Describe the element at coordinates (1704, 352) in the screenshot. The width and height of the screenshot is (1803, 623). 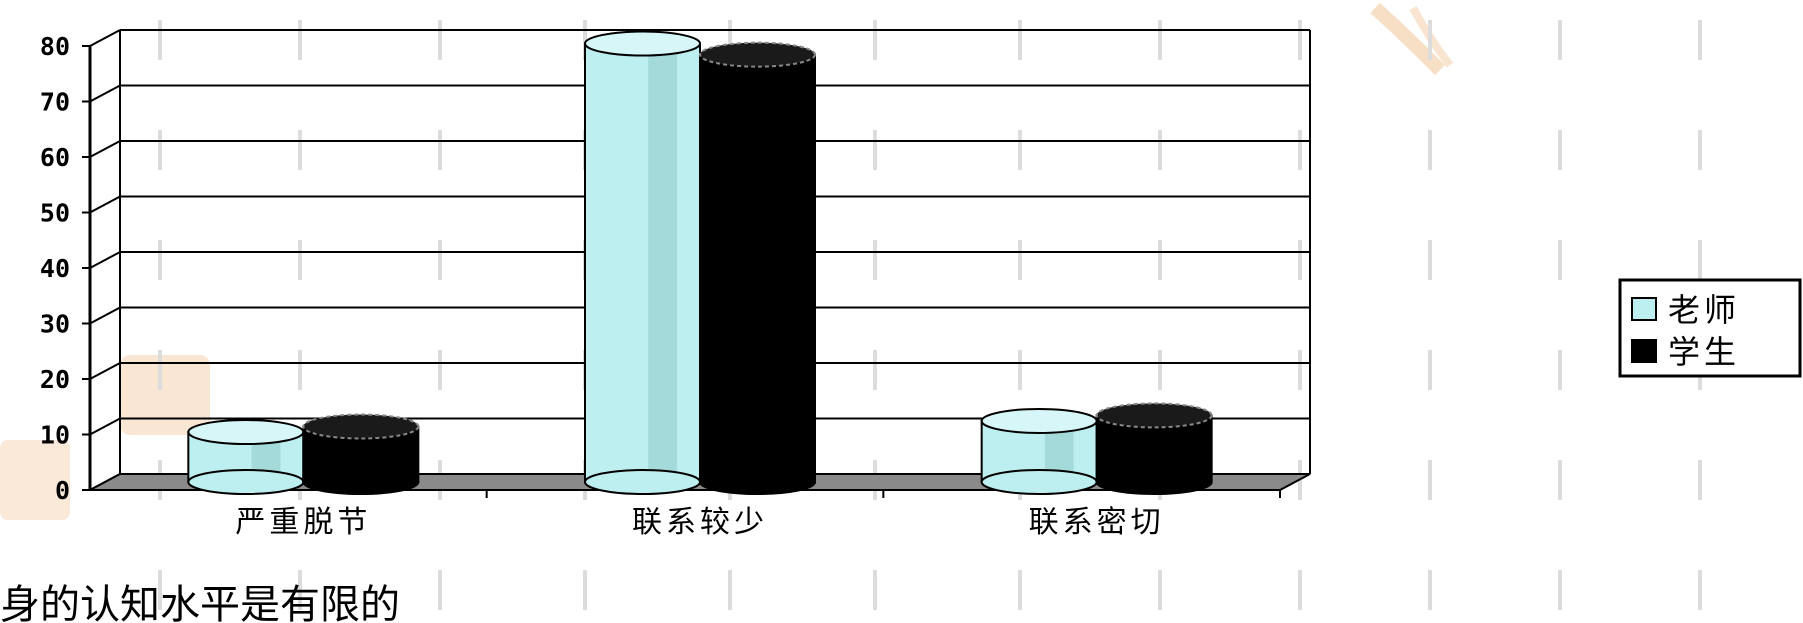
I see `legend-label: 学生` at that location.